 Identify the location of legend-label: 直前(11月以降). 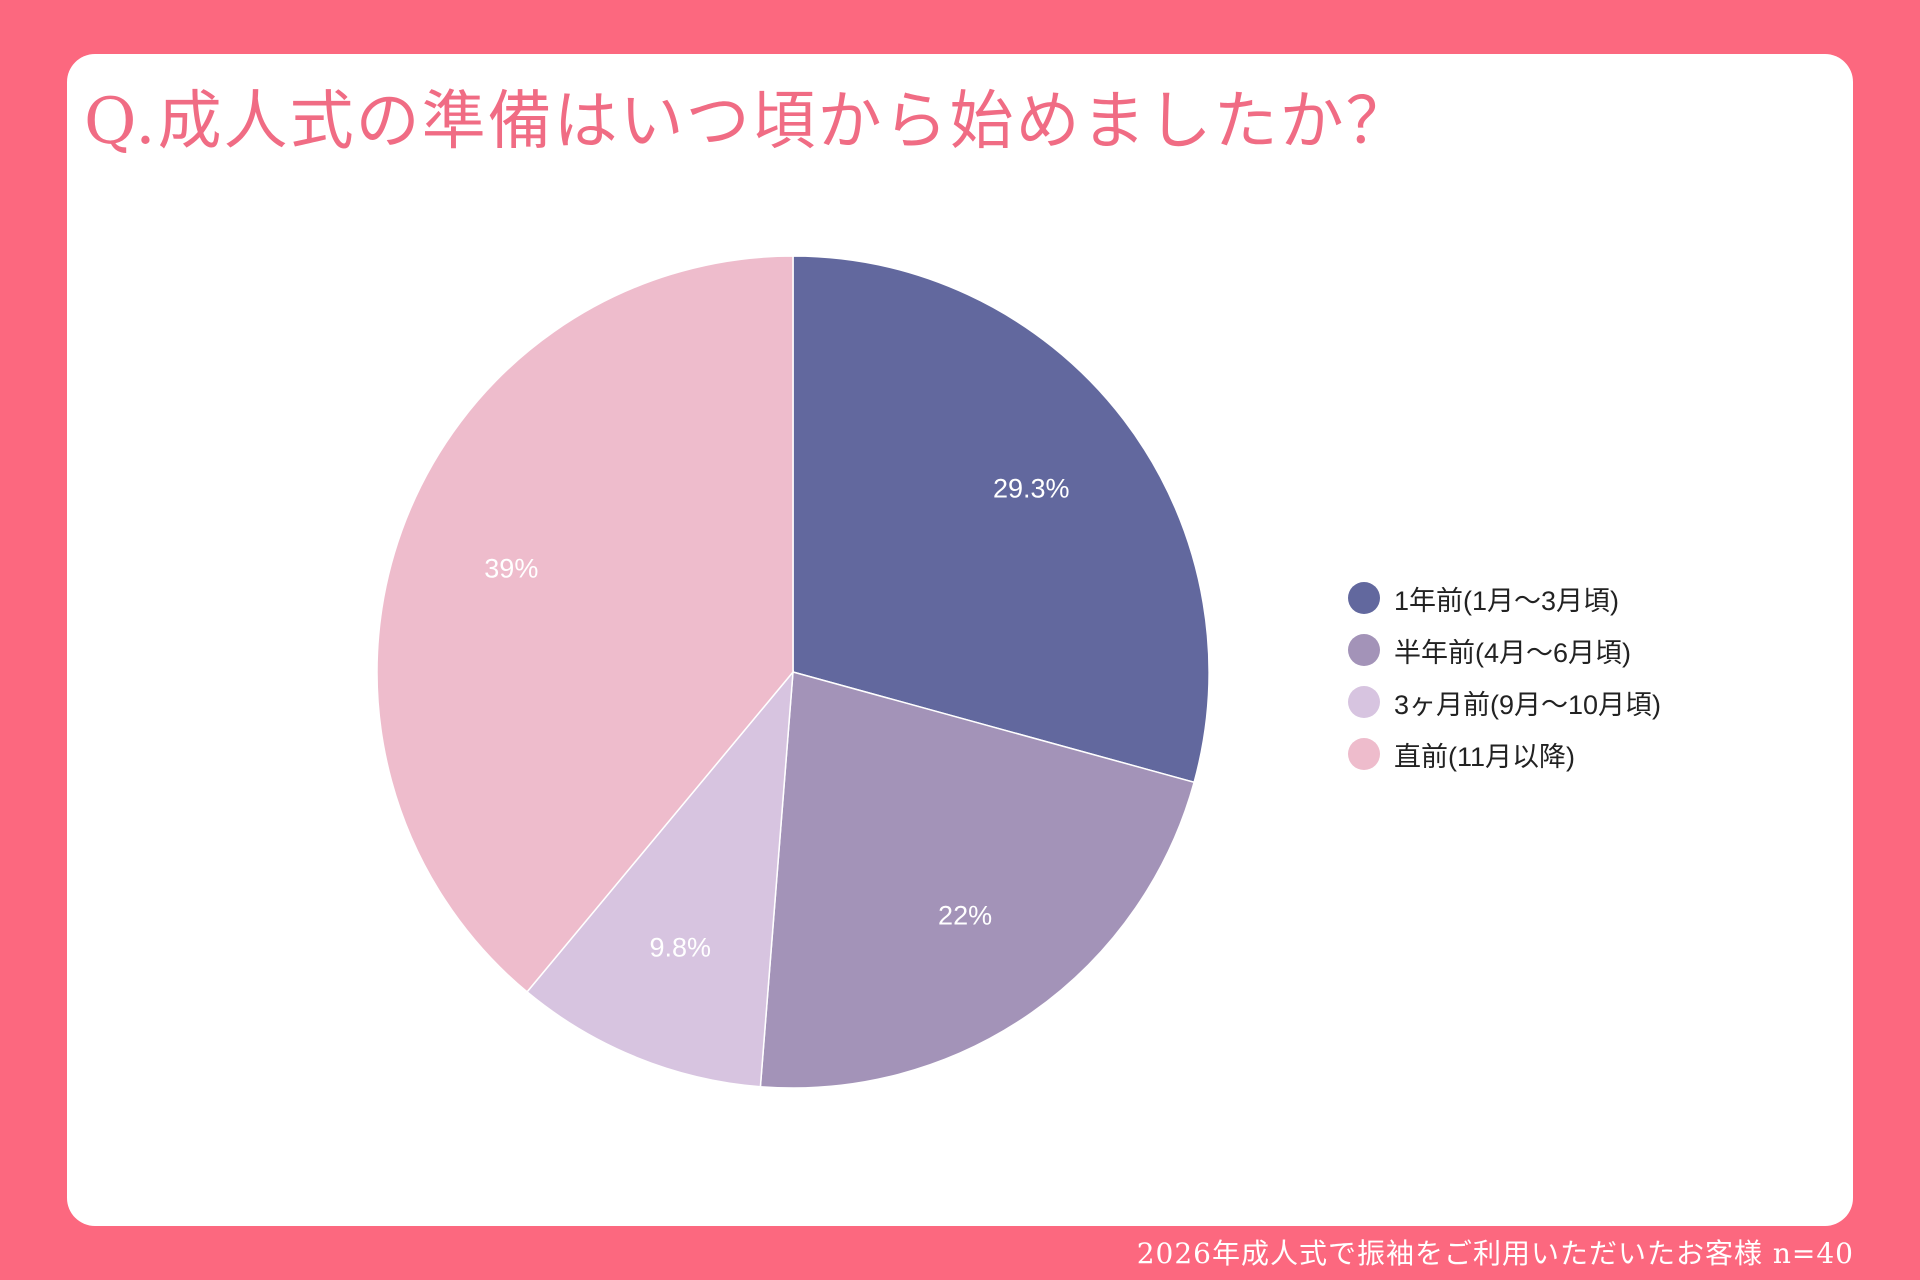
(1485, 756).